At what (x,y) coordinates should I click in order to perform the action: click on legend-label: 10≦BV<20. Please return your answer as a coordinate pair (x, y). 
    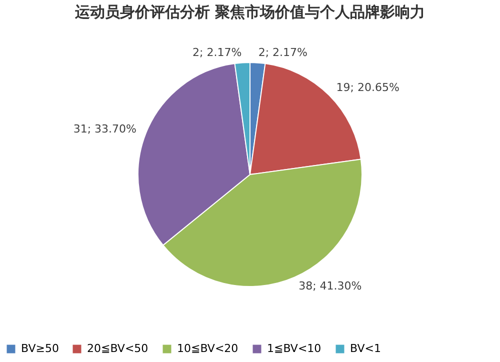
    Looking at the image, I should click on (207, 348).